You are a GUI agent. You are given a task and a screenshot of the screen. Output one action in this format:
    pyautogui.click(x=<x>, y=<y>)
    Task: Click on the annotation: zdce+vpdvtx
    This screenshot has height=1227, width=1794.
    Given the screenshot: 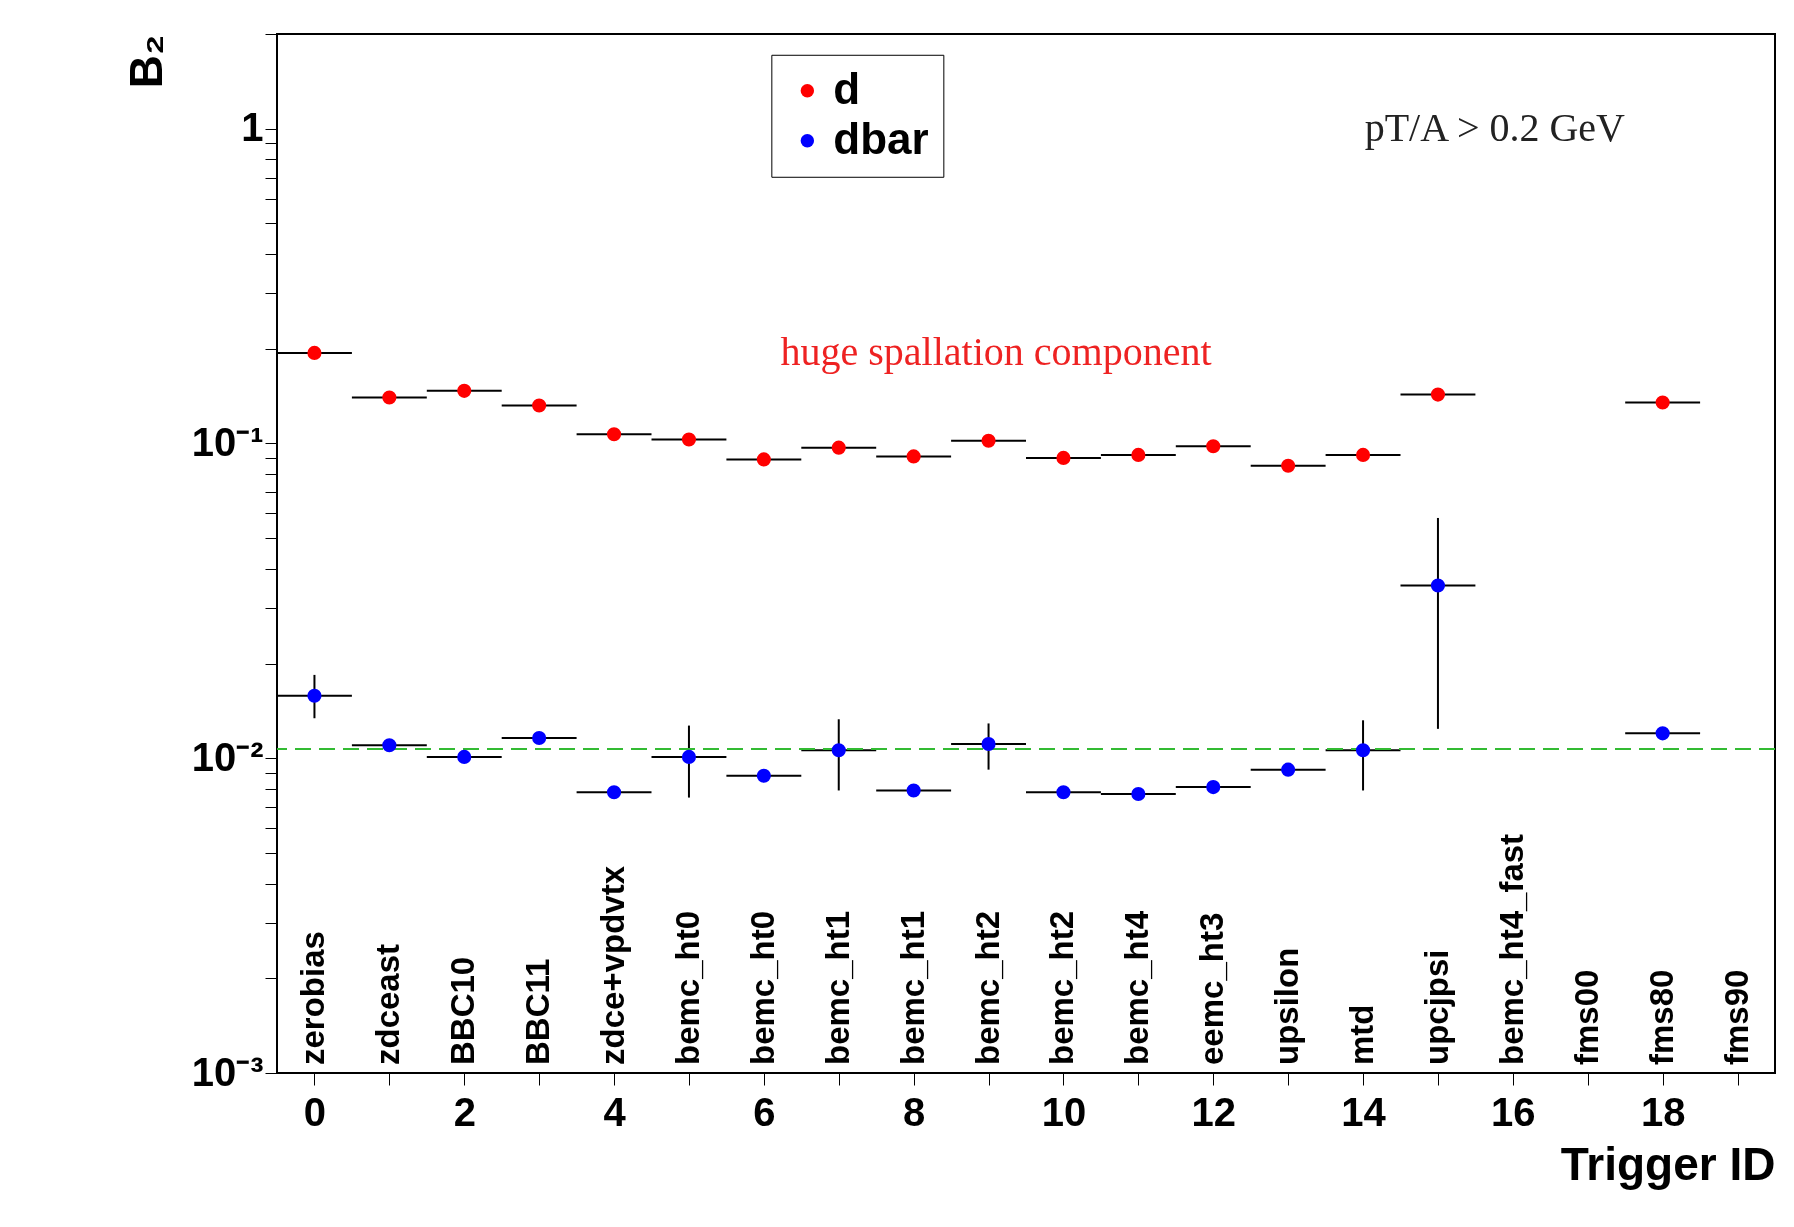 What is the action you would take?
    pyautogui.click(x=613, y=965)
    